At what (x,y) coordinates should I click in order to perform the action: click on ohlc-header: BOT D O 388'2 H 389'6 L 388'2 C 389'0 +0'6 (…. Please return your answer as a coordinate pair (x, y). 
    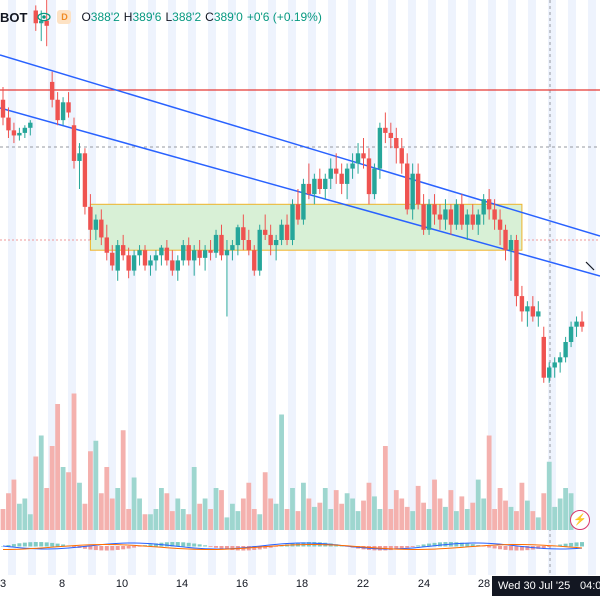
    Looking at the image, I should click on (161, 17).